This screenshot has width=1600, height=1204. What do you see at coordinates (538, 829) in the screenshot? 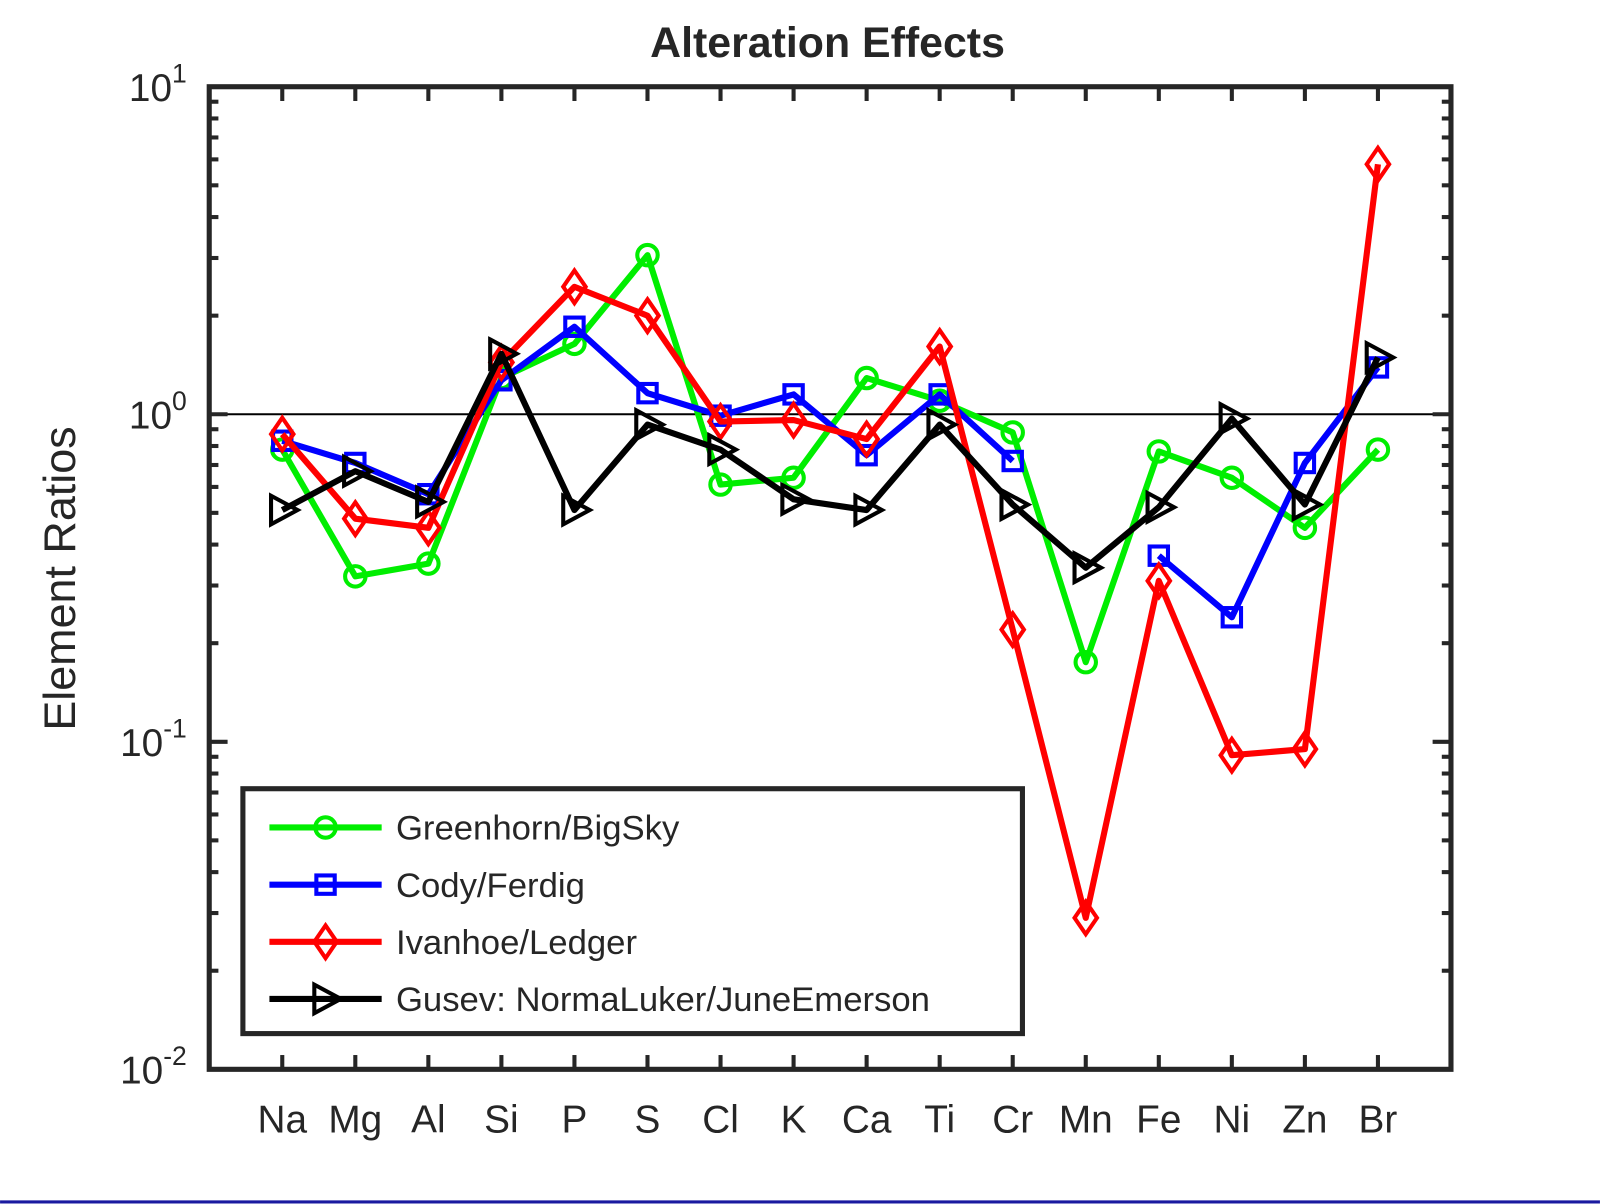
I see `legend-label: Greenhorn/BigSky` at bounding box center [538, 829].